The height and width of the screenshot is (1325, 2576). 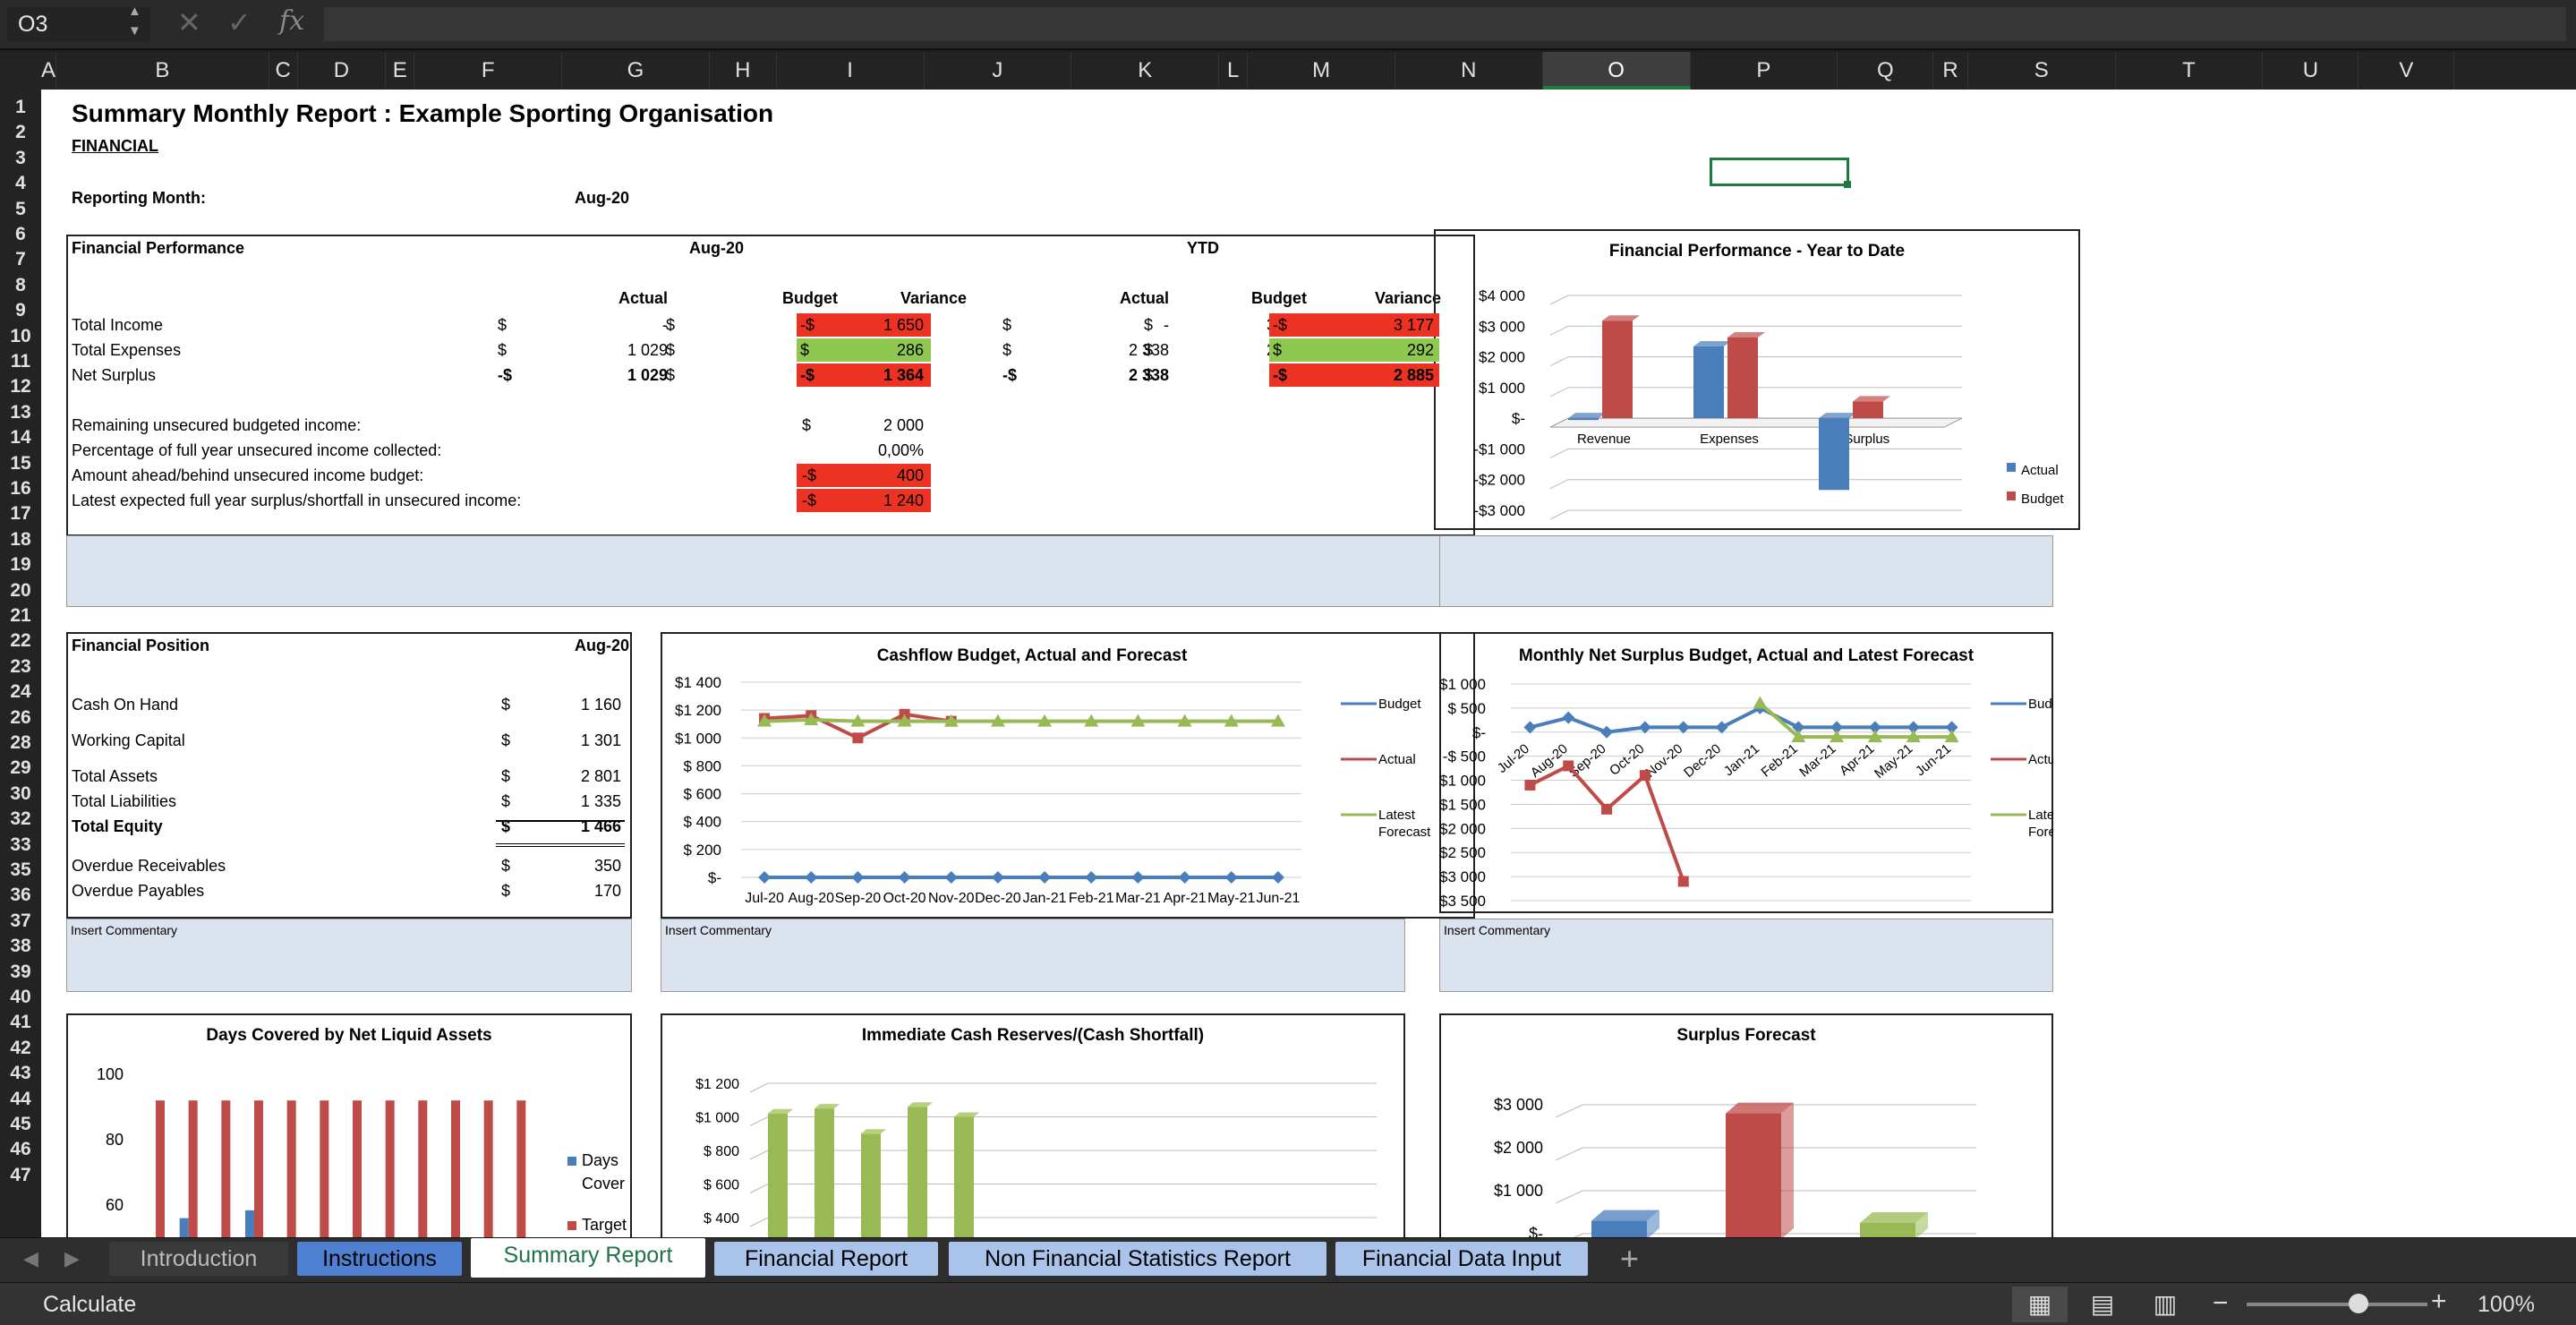 I want to click on sheet-tab-instructions: Instructions, so click(x=379, y=1259).